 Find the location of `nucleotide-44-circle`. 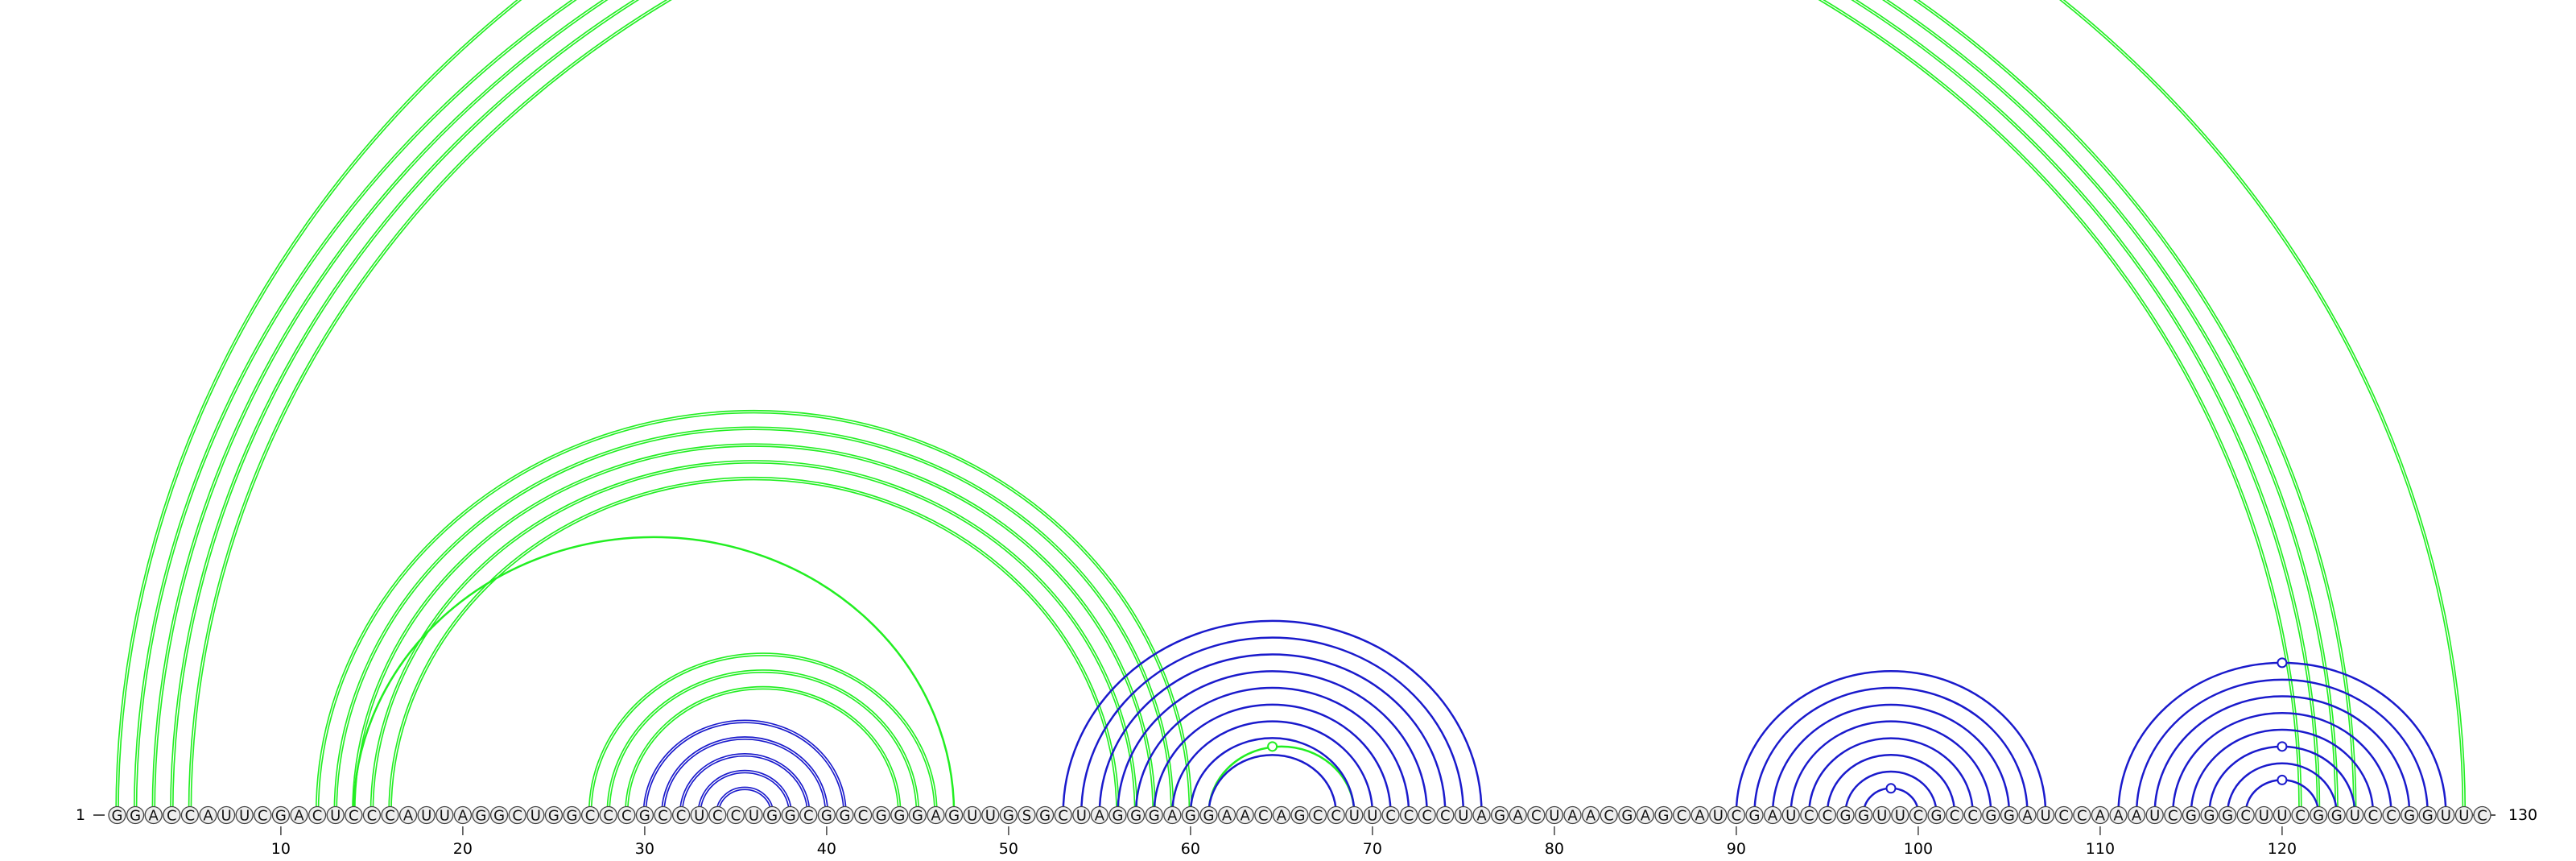

nucleotide-44-circle is located at coordinates (899, 815).